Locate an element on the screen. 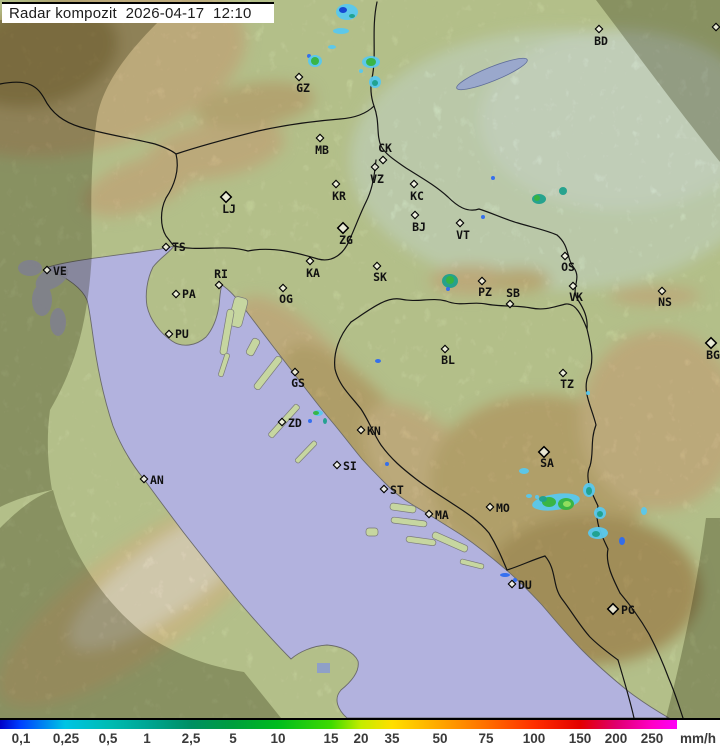 Image resolution: width=720 pixels, height=751 pixels. city-MO: MO is located at coordinates (497, 508).